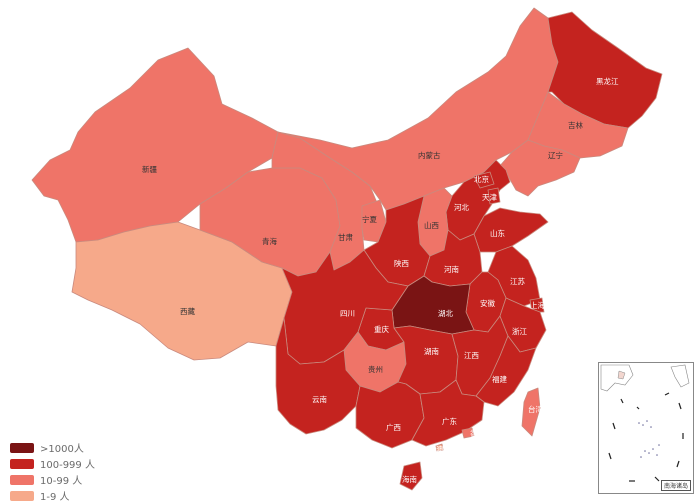 The height and width of the screenshot is (504, 700). Describe the element at coordinates (445, 313) in the screenshot. I see `label-hubei: 湖北` at that location.